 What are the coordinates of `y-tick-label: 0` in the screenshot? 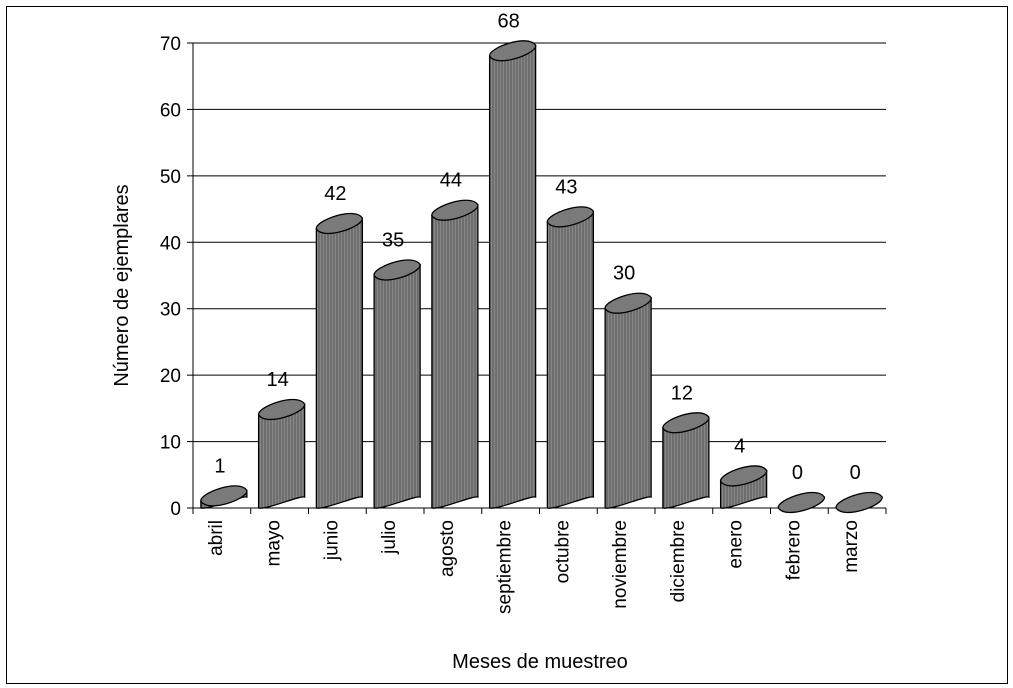 It's located at (175, 509).